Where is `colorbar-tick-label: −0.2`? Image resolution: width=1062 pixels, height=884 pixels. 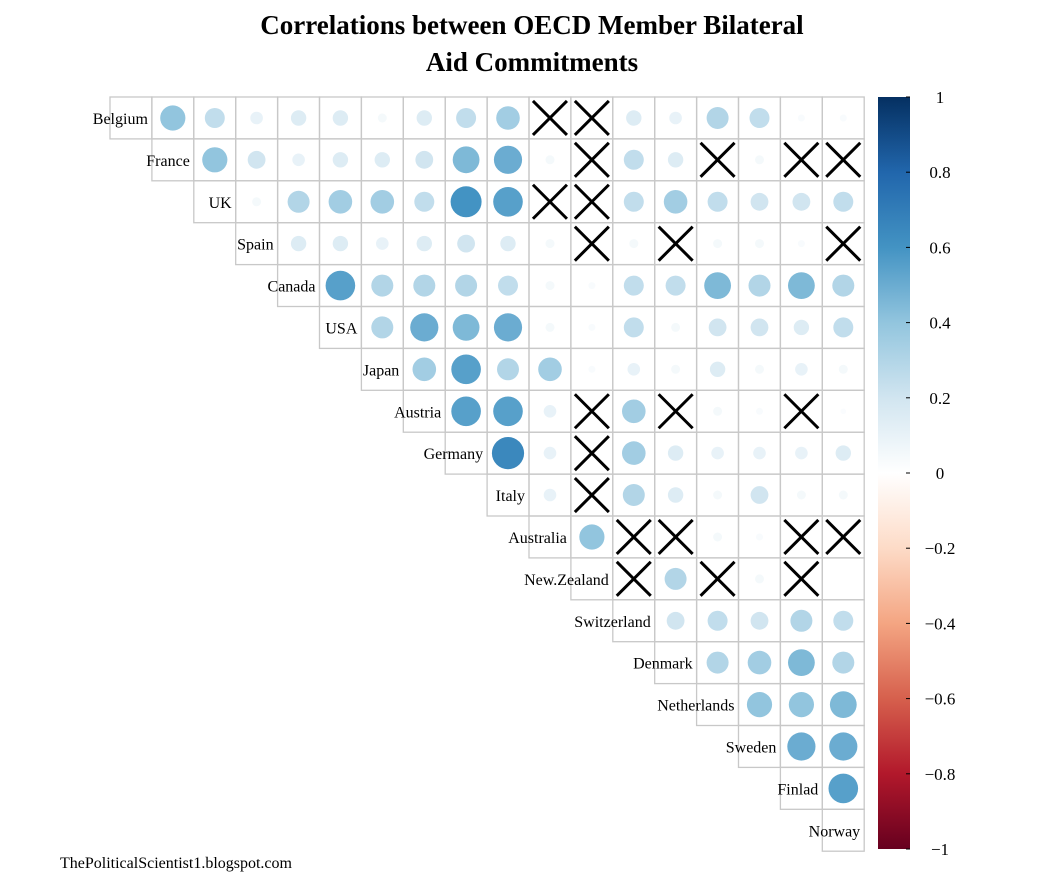
colorbar-tick-label: −0.2 is located at coordinates (940, 548).